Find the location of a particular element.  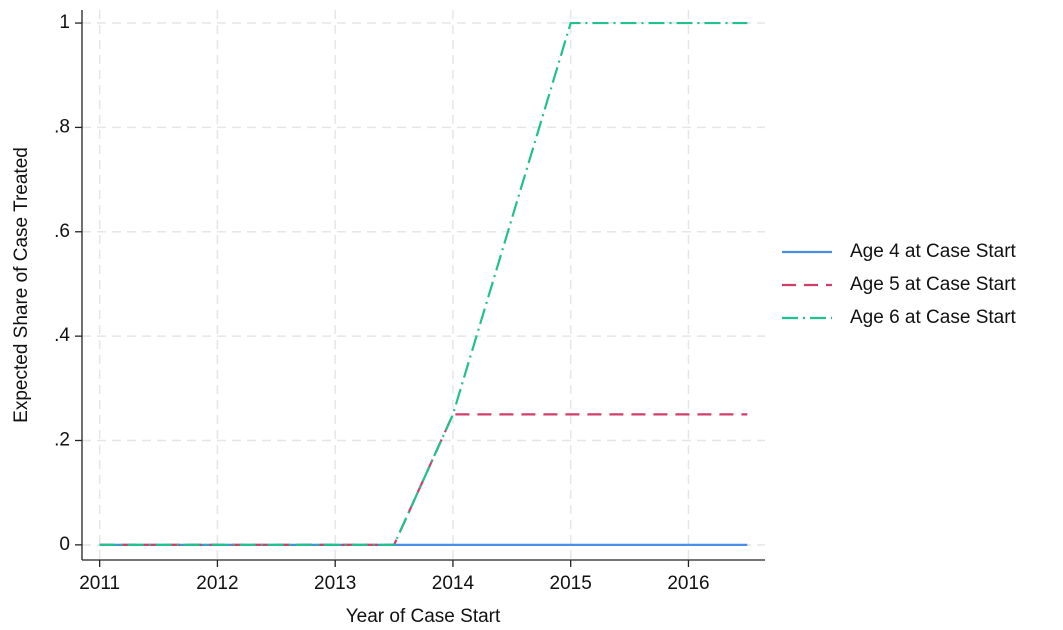

y-tick-label: 1 is located at coordinates (64, 22).